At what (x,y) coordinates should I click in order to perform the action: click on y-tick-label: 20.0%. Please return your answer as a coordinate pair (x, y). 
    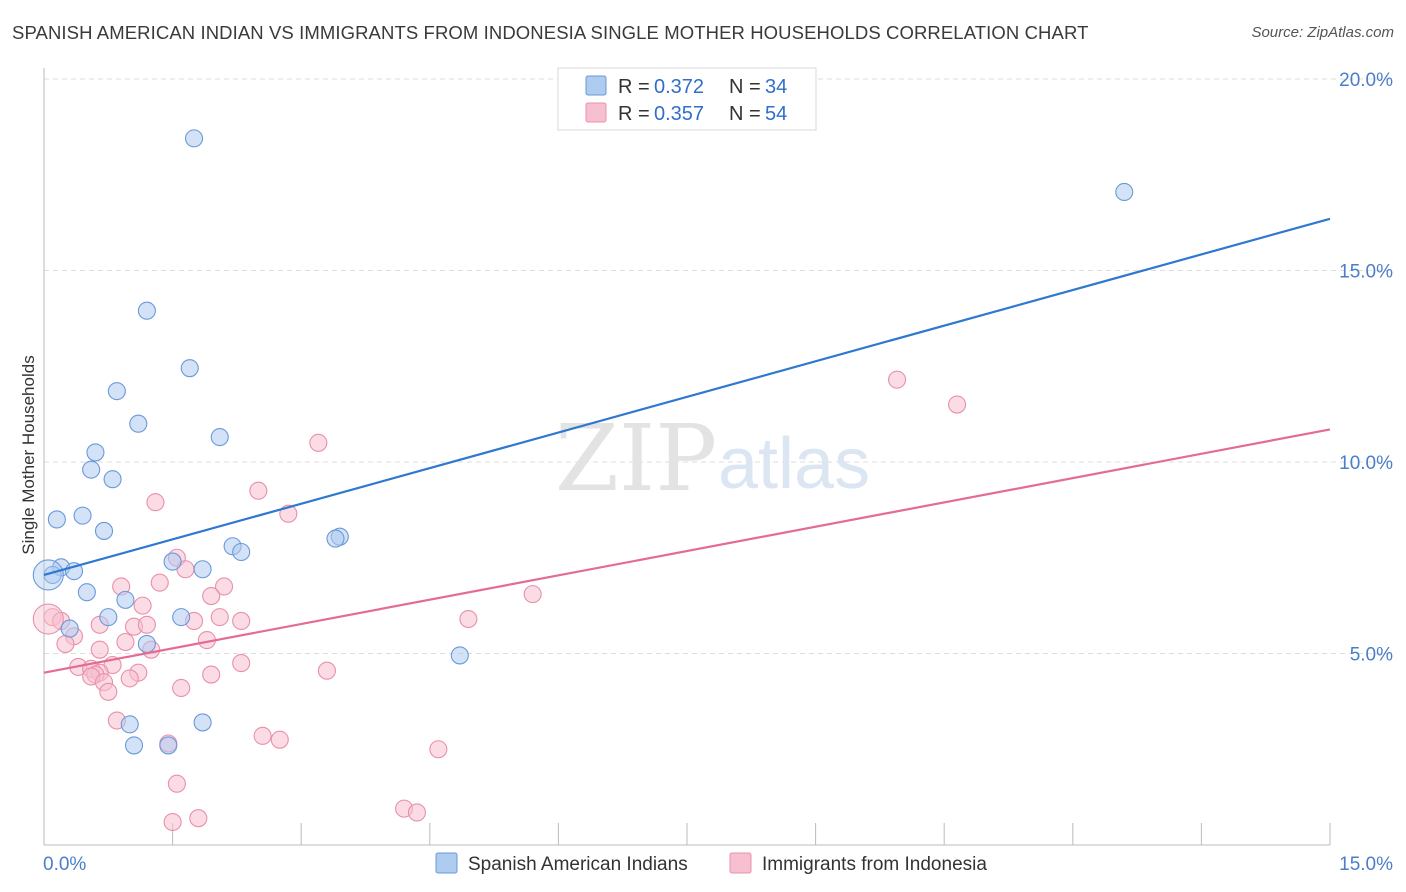
    Looking at the image, I should click on (1366, 80).